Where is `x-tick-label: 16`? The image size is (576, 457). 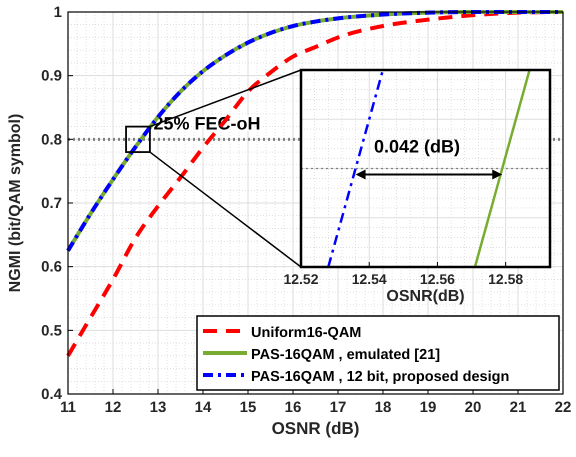 x-tick-label: 16 is located at coordinates (293, 407).